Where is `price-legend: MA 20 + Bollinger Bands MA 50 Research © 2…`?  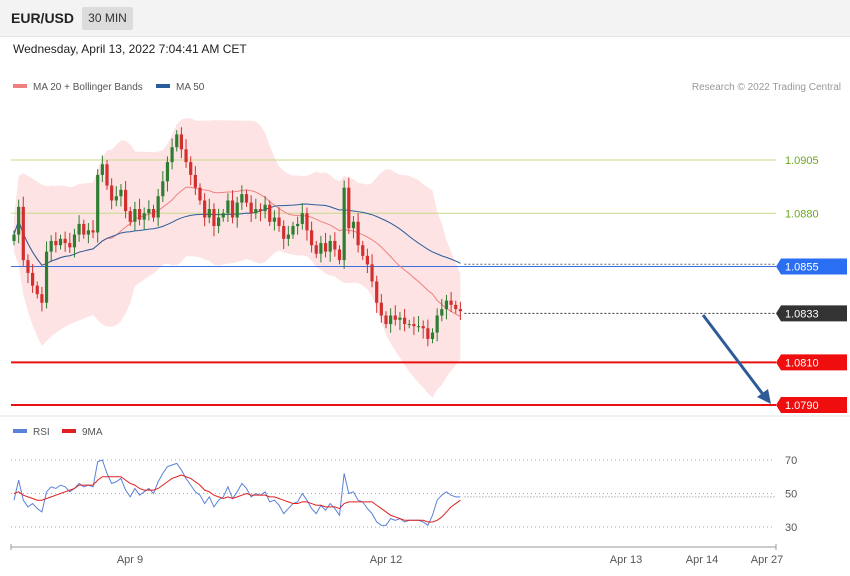 price-legend: MA 20 + Bollinger Bands MA 50 Research © 2… is located at coordinates (427, 87).